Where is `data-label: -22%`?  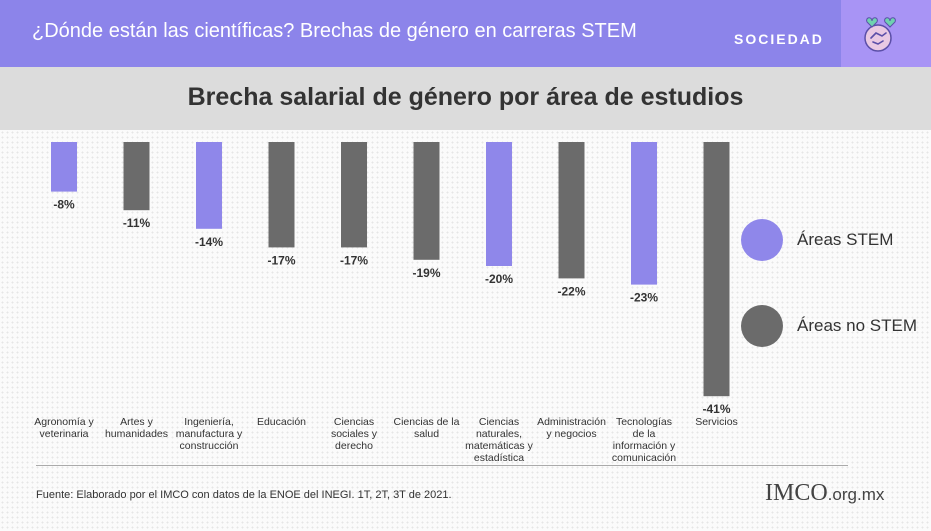
data-label: -22% is located at coordinates (571, 291).